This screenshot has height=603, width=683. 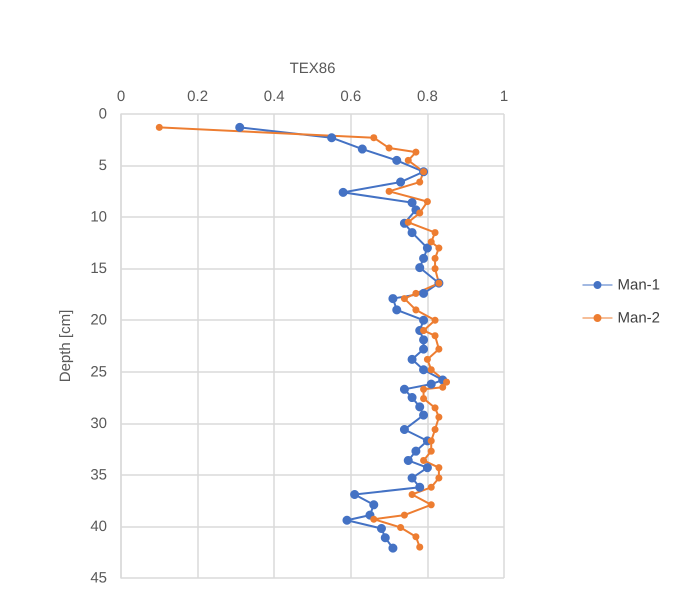 I want to click on x-tick-label: 0.8, so click(x=427, y=96).